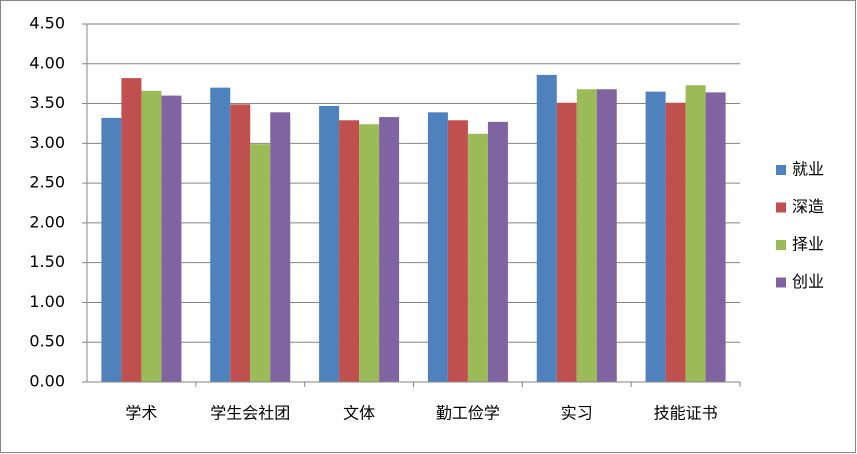 The image size is (857, 454). Describe the element at coordinates (686, 413) in the screenshot. I see `x-tick-label: 技能证书` at that location.